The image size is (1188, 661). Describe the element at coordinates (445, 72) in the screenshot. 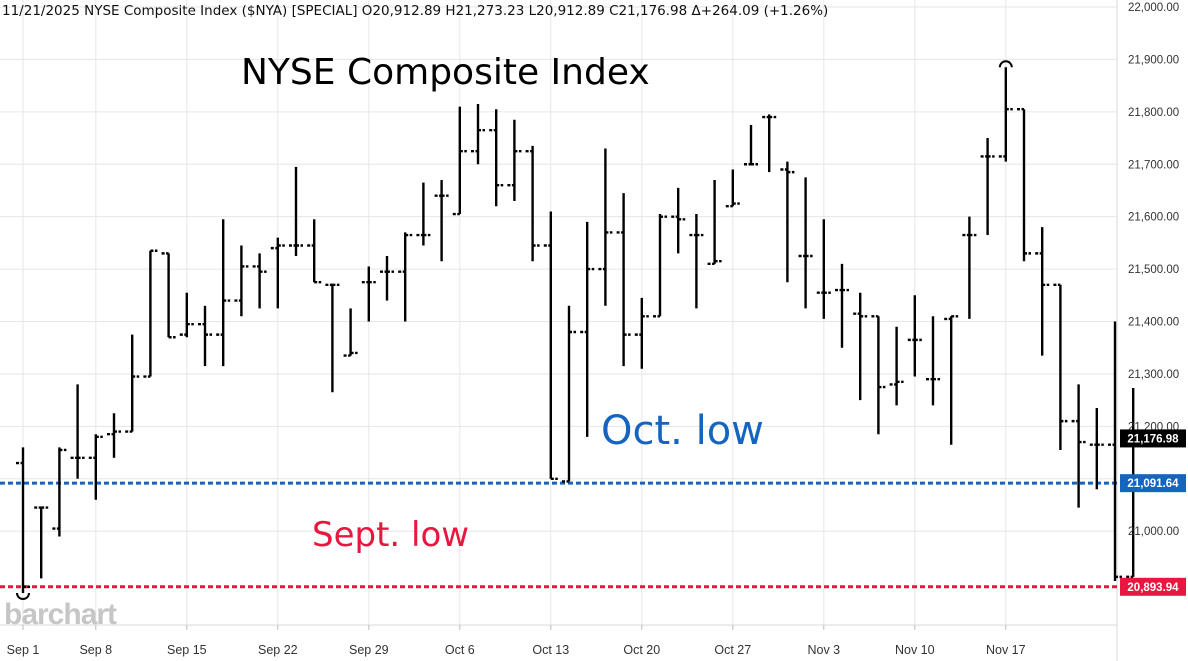

I see `chart-title: NYSE Composite Index` at that location.